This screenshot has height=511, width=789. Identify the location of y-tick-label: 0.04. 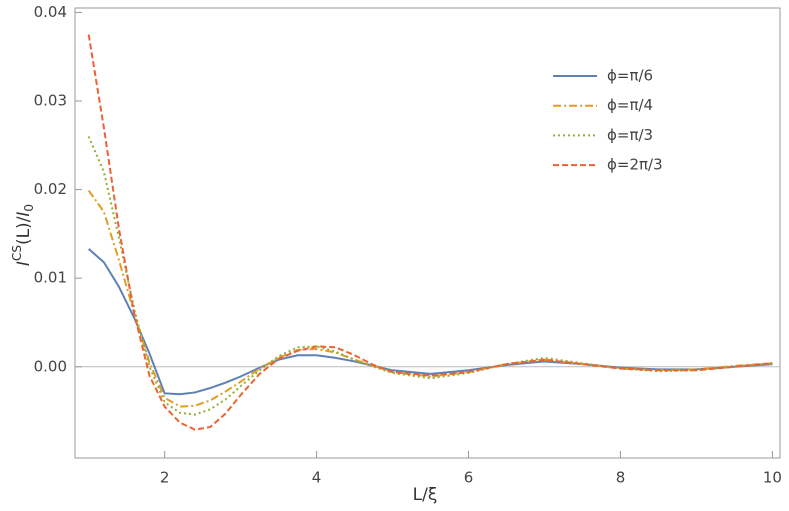
(50, 12).